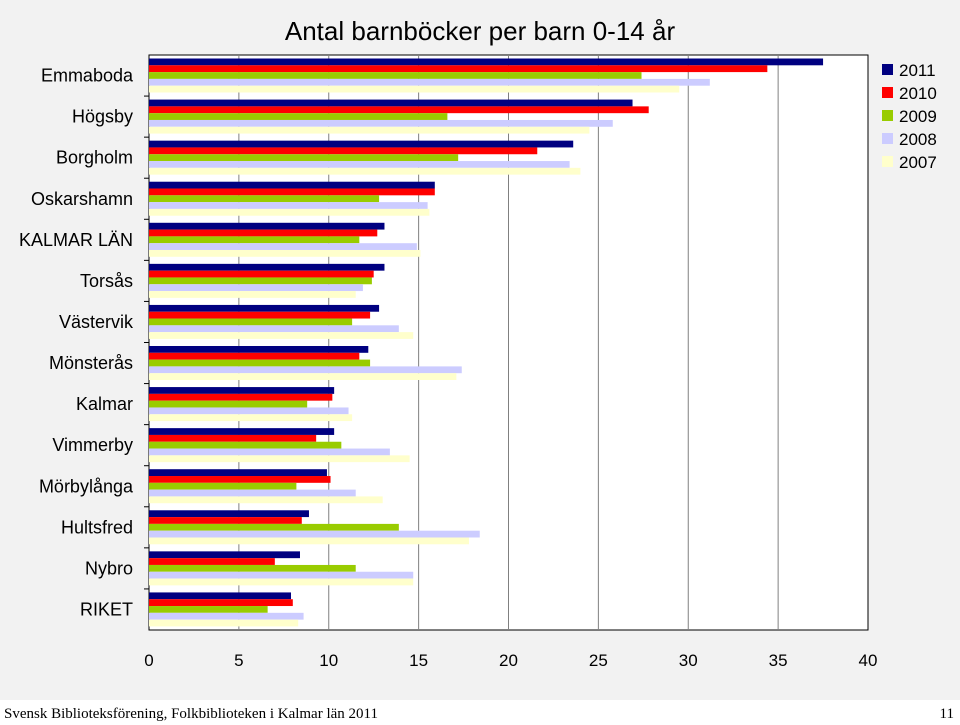  Describe the element at coordinates (148, 660) in the screenshot. I see `x-tick-label: 0` at that location.